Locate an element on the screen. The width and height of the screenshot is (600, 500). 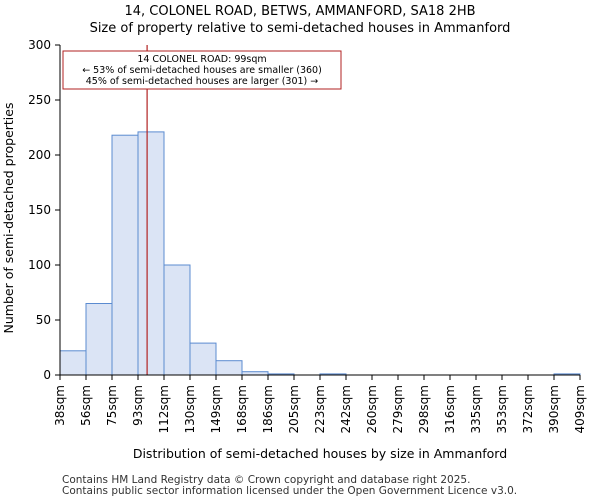
y-tick-label-100: 100 is located at coordinates (39, 265).